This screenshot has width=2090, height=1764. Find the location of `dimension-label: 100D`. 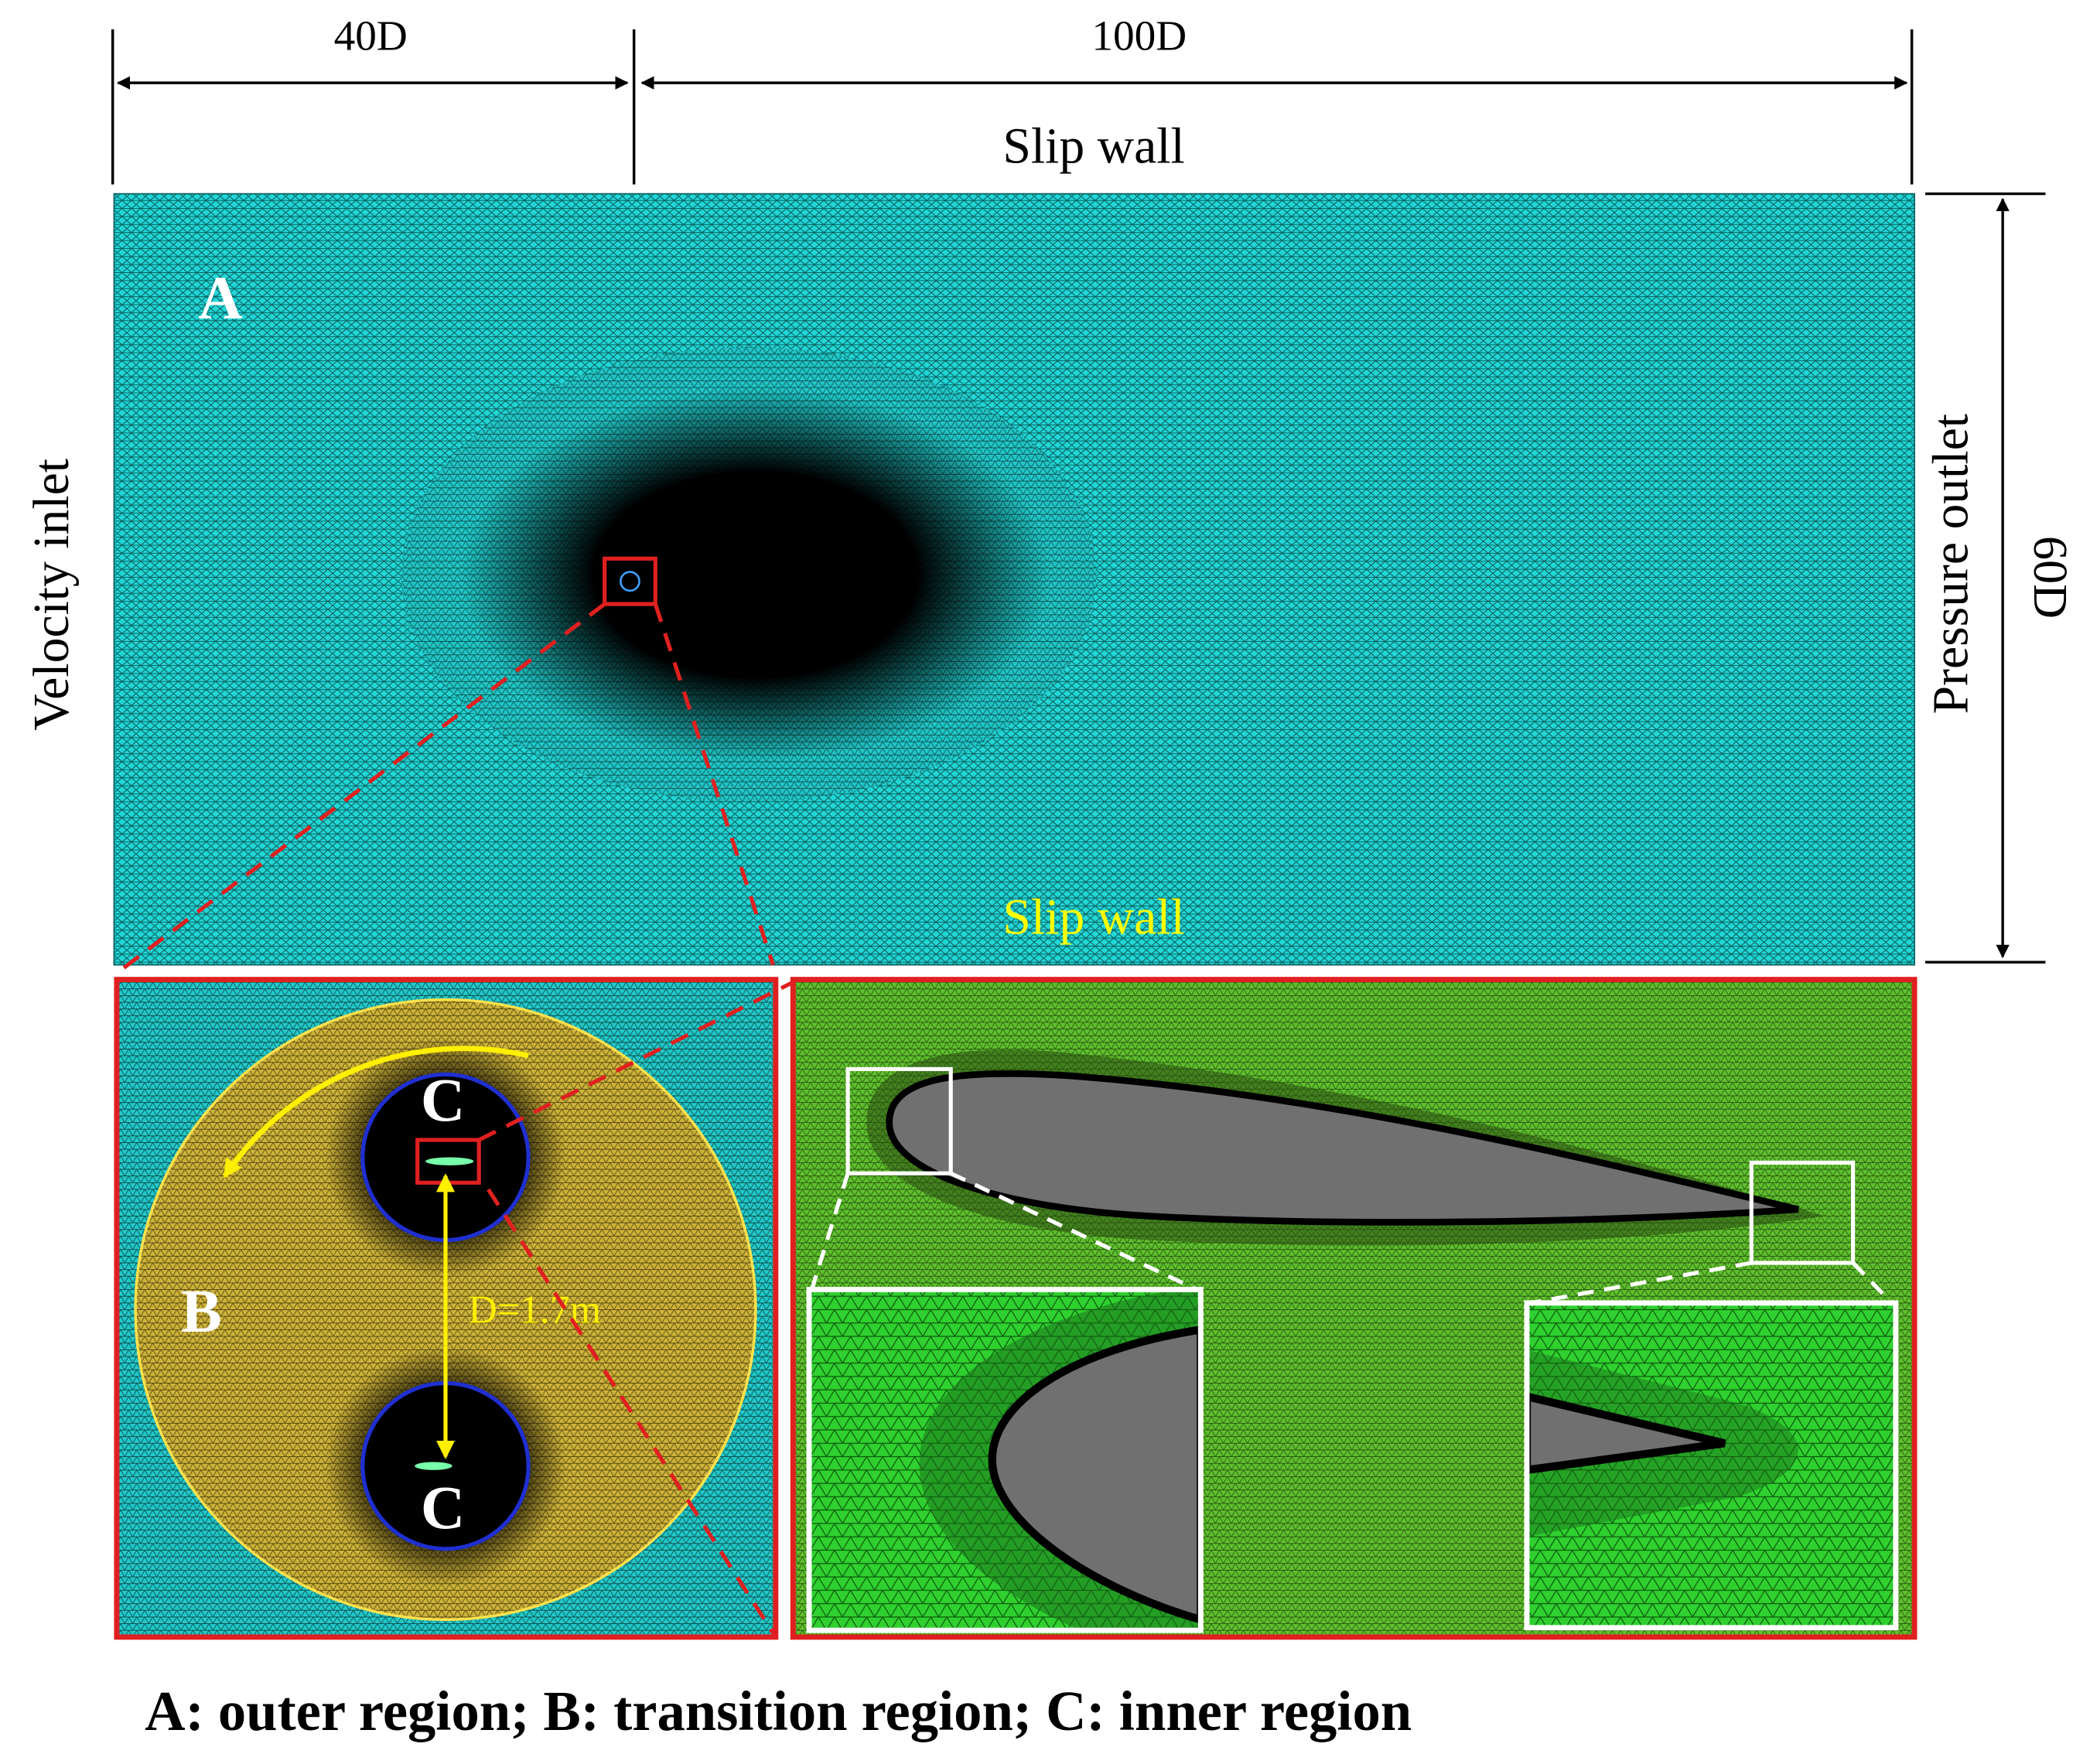

dimension-label: 100D is located at coordinates (1139, 36).